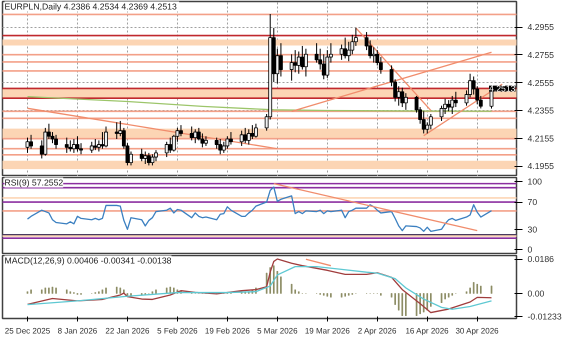  What do you see at coordinates (541, 166) in the screenshot?
I see `y-tick-label: 4.1955` at bounding box center [541, 166].